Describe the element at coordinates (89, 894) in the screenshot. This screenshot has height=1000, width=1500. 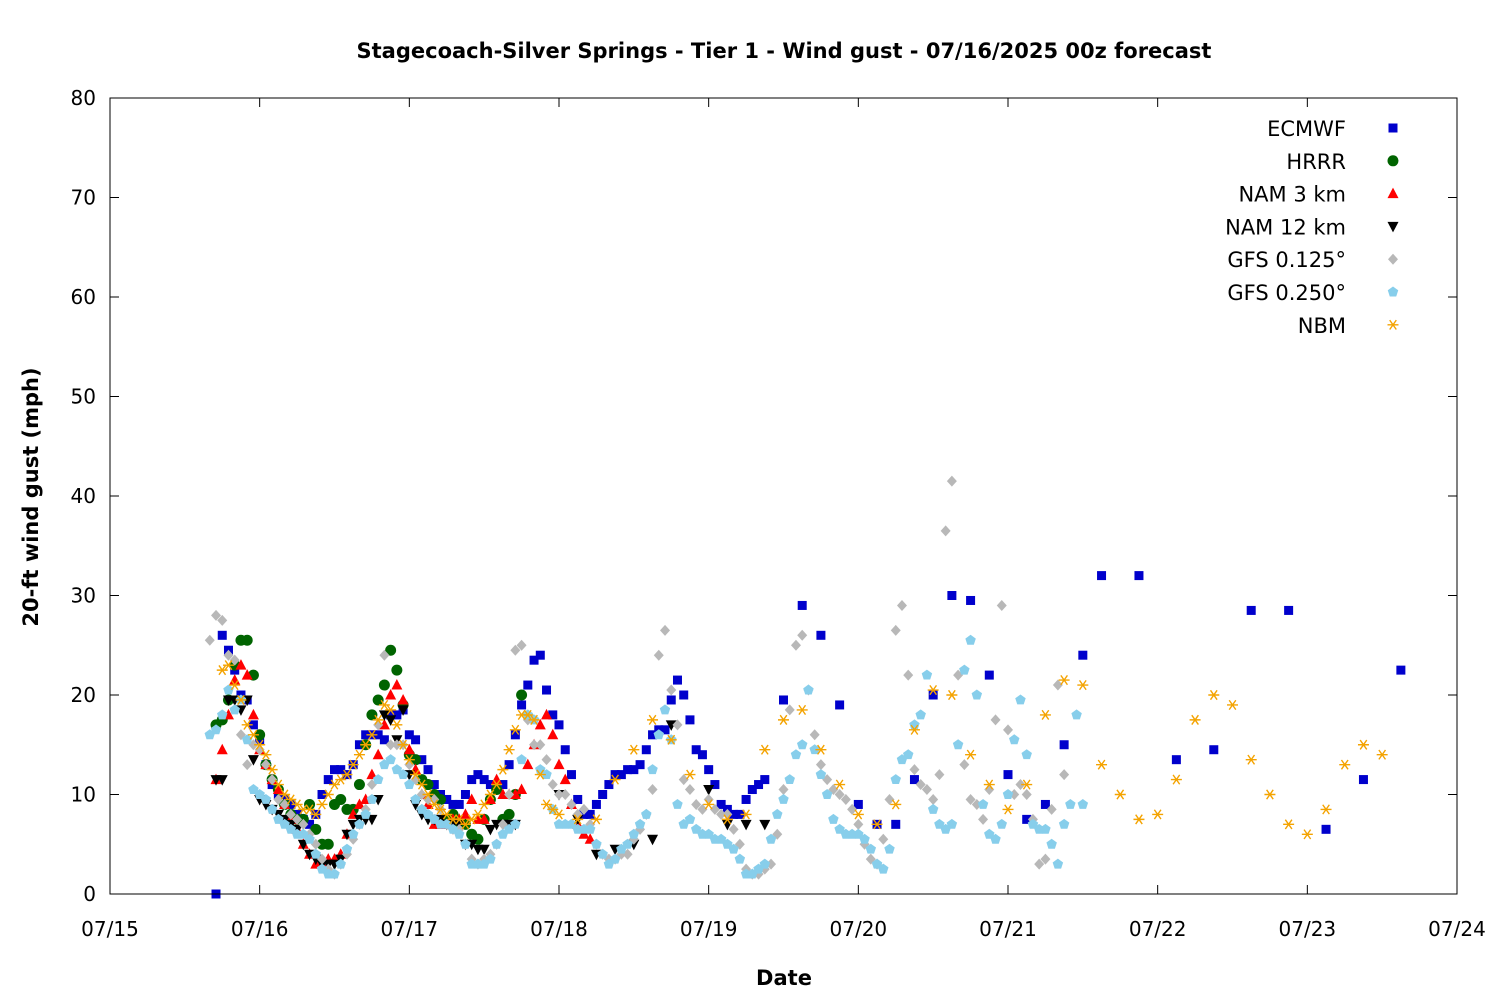
I see `y-tick-label: 0` at that location.